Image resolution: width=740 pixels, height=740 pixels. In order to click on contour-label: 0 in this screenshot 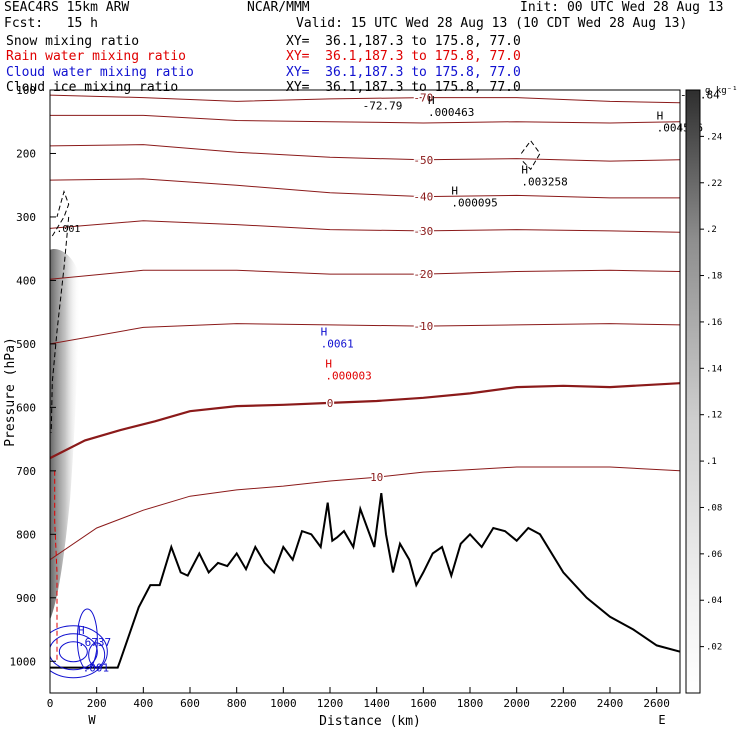, I will do `click(330, 403)`.